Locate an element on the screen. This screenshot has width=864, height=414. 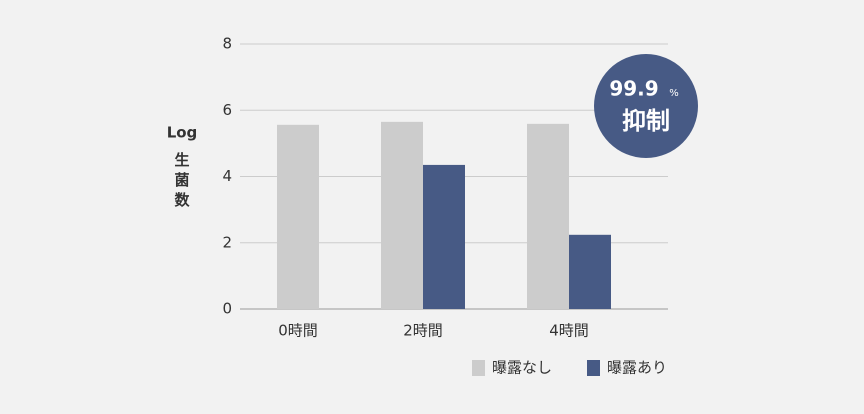
y-tick-label: 6 is located at coordinates (227, 110).